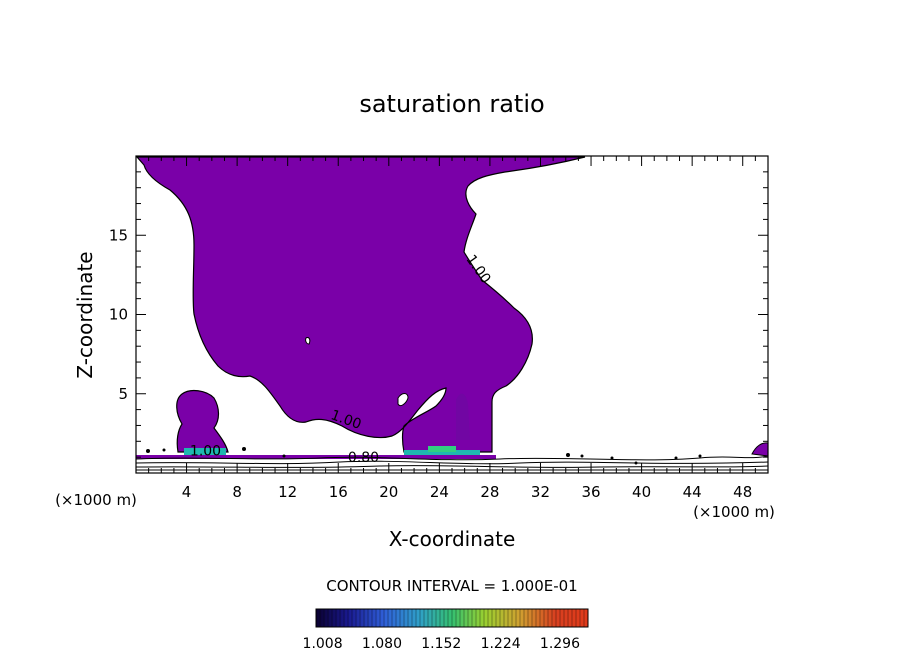 The width and height of the screenshot is (904, 654). I want to click on low-band-left, so click(205, 451).